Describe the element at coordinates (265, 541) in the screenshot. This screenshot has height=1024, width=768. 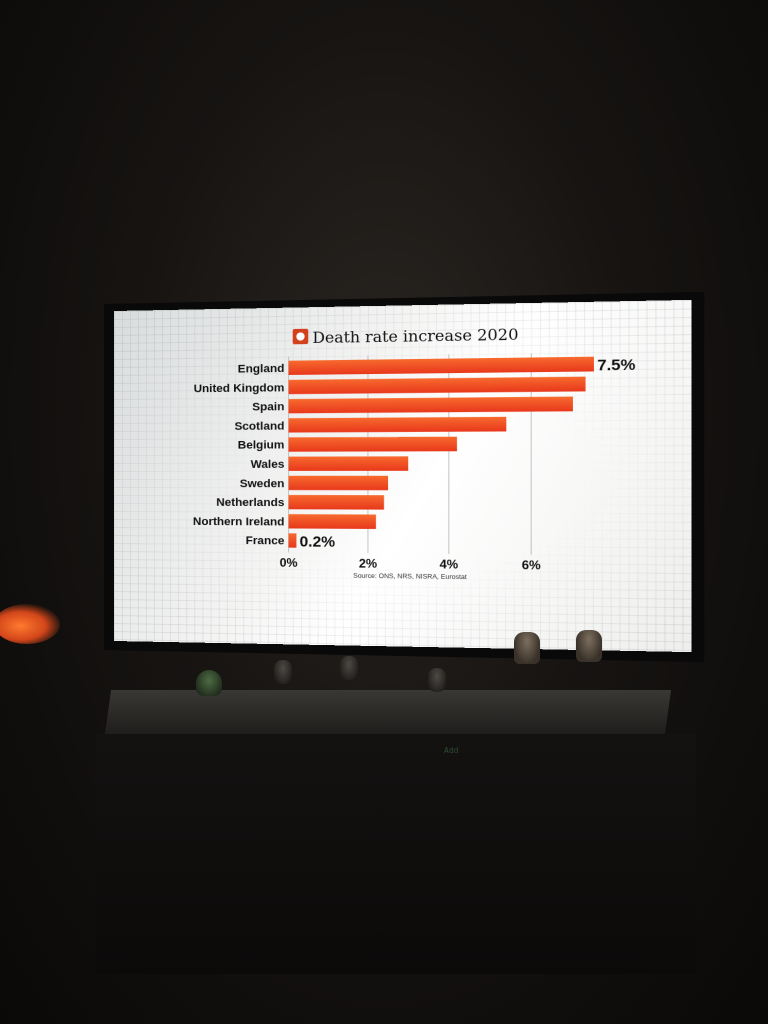
I see `category-label: France` at that location.